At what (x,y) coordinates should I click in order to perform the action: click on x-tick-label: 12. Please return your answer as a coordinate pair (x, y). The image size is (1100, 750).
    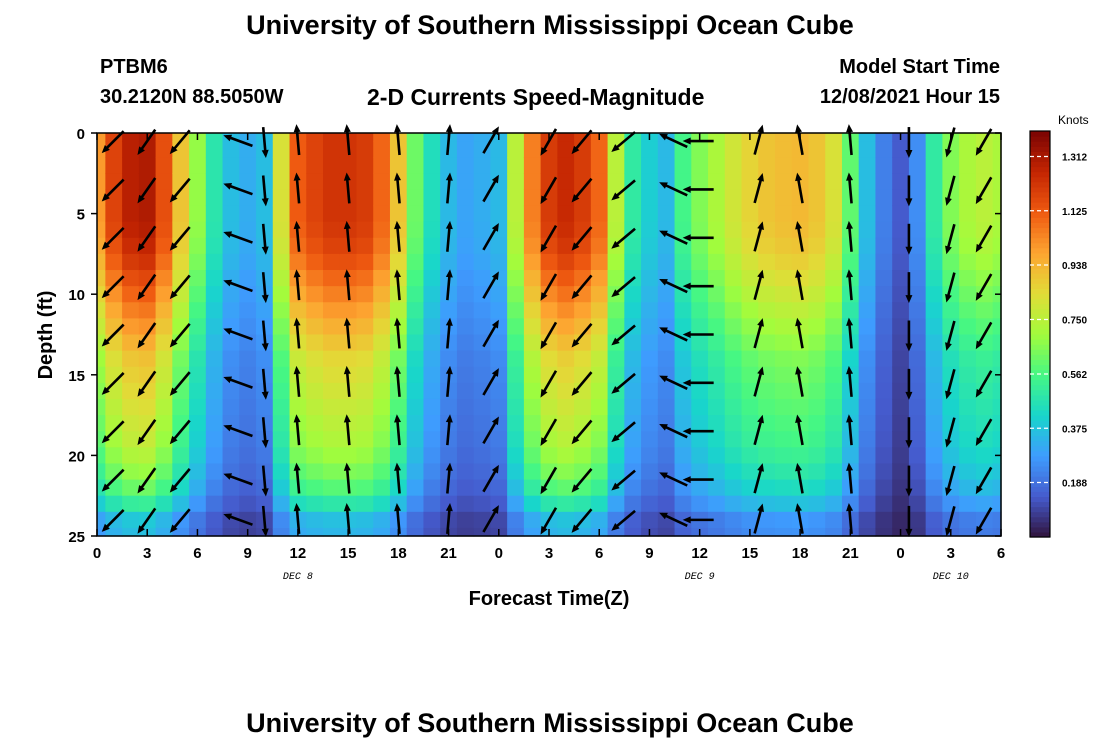
    Looking at the image, I should click on (699, 553).